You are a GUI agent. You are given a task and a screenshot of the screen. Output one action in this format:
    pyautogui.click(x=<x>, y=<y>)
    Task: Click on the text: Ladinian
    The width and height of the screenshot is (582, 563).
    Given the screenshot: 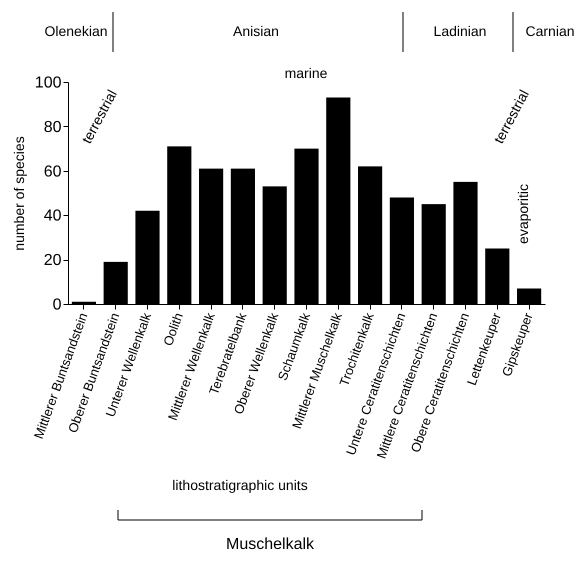 What is the action you would take?
    pyautogui.click(x=460, y=31)
    